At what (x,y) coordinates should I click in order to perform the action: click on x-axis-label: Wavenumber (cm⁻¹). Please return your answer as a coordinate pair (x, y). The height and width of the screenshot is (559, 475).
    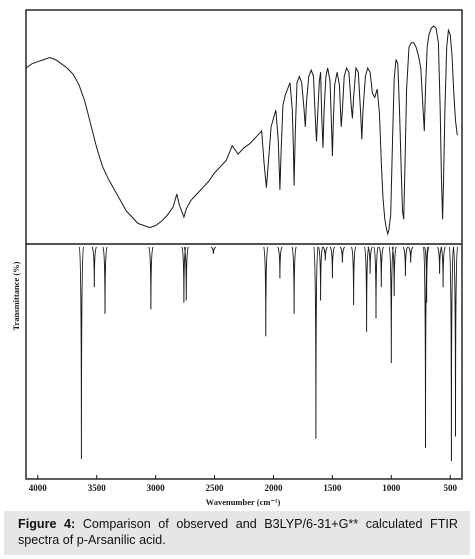
    Looking at the image, I should click on (243, 502).